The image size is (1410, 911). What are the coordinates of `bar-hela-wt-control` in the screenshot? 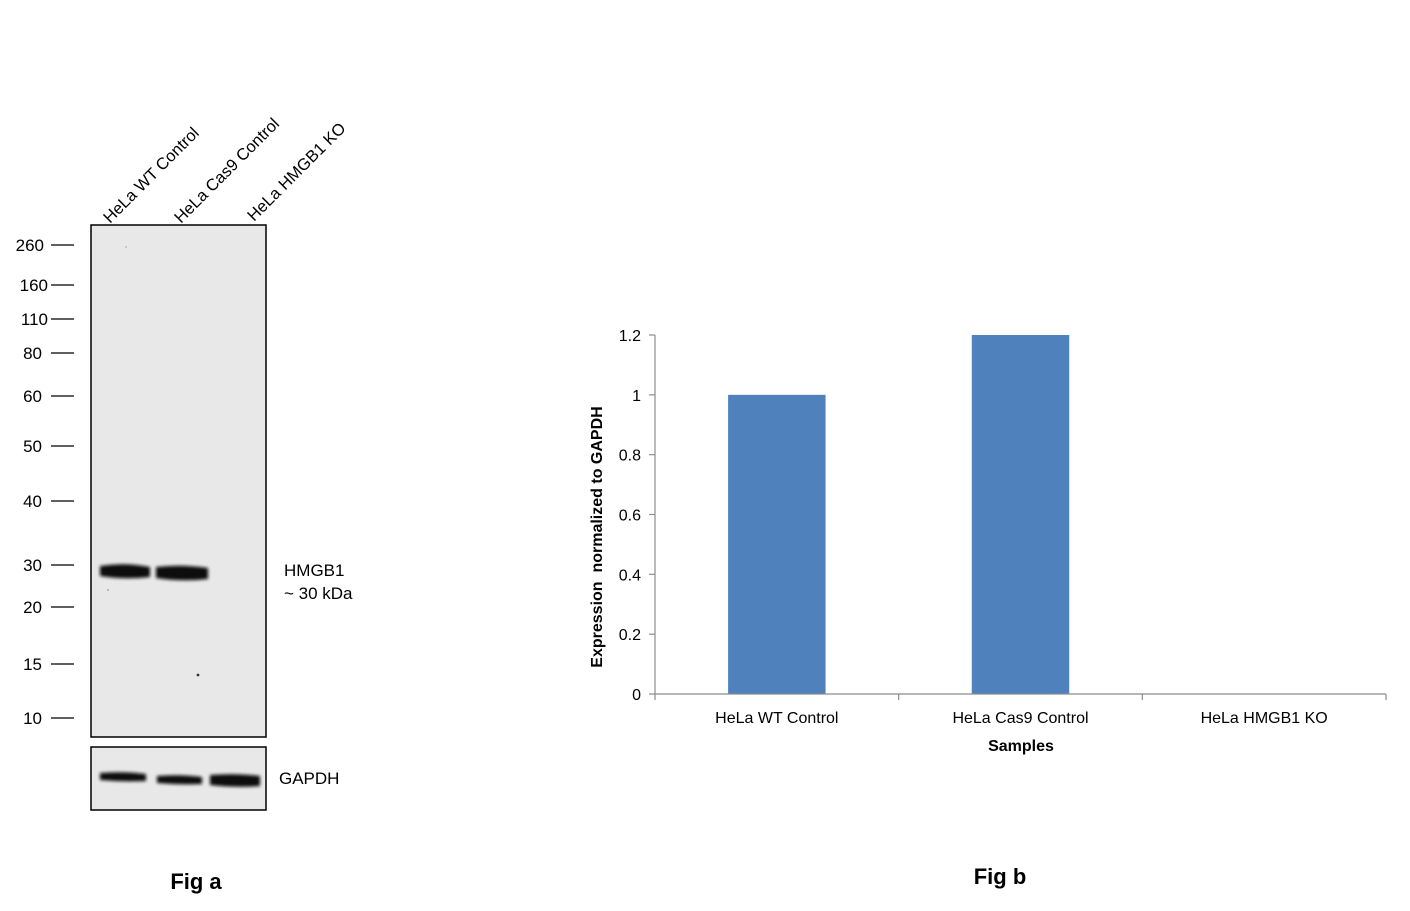 It's located at (777, 544).